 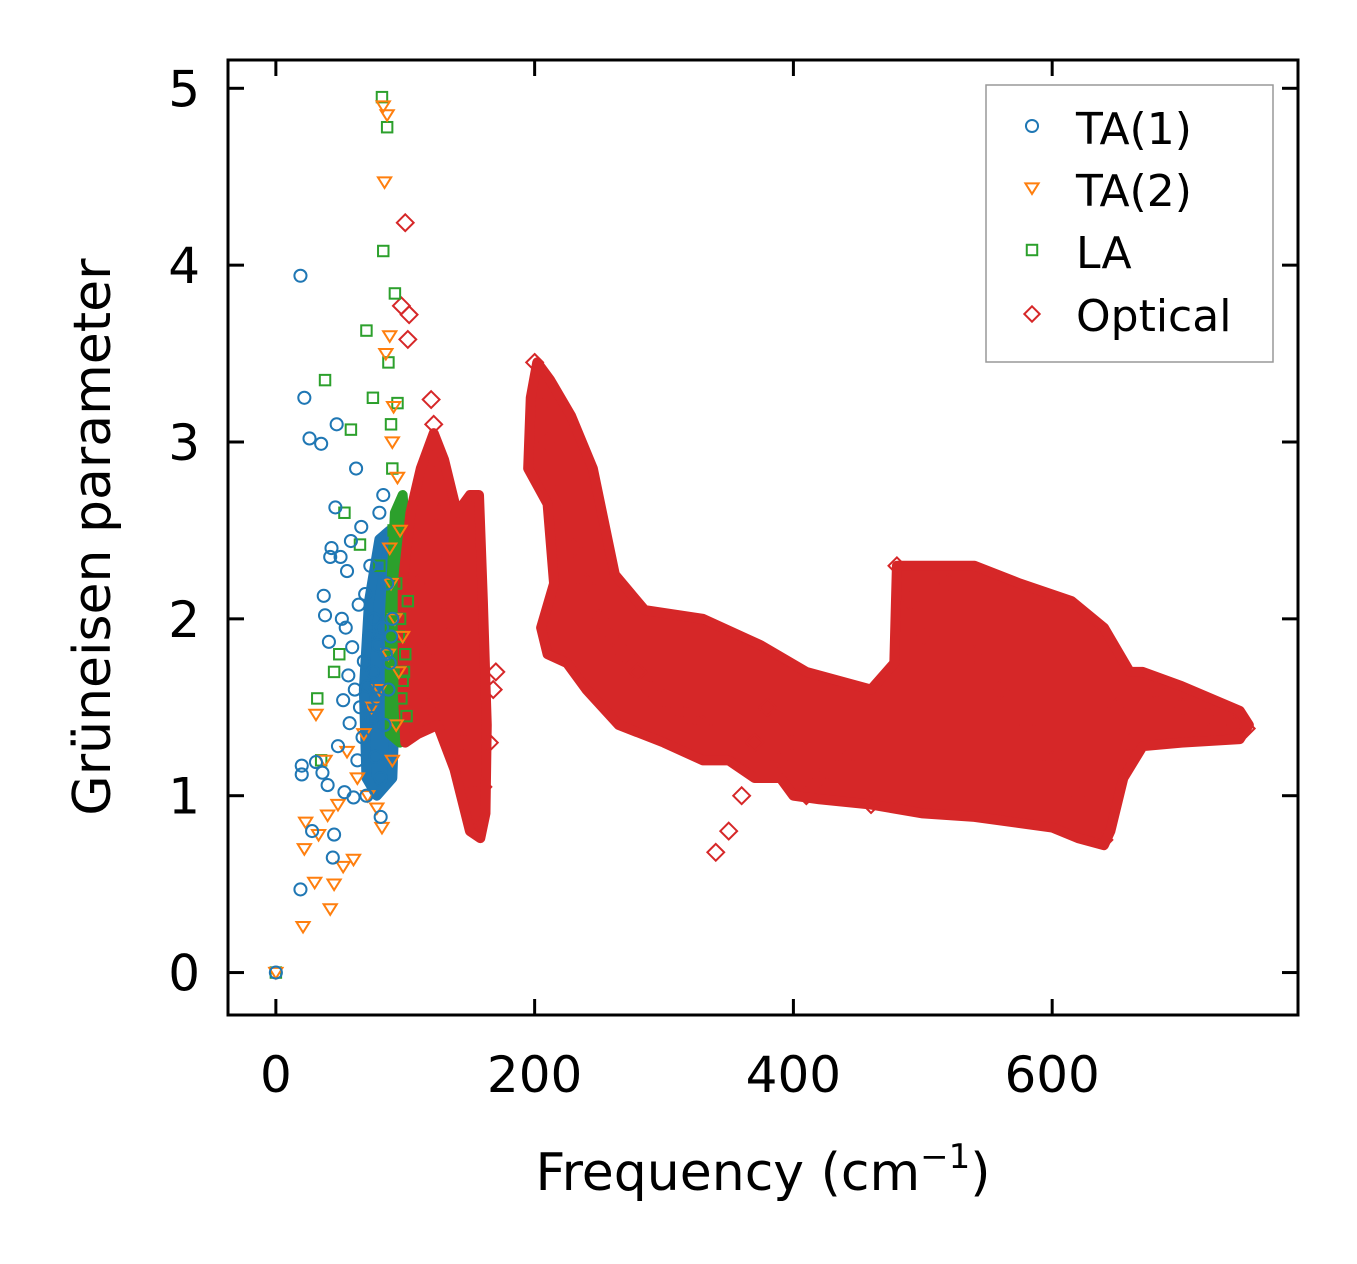 I want to click on legend: TA(1) TA(2) LA Optical, so click(x=1129, y=223).